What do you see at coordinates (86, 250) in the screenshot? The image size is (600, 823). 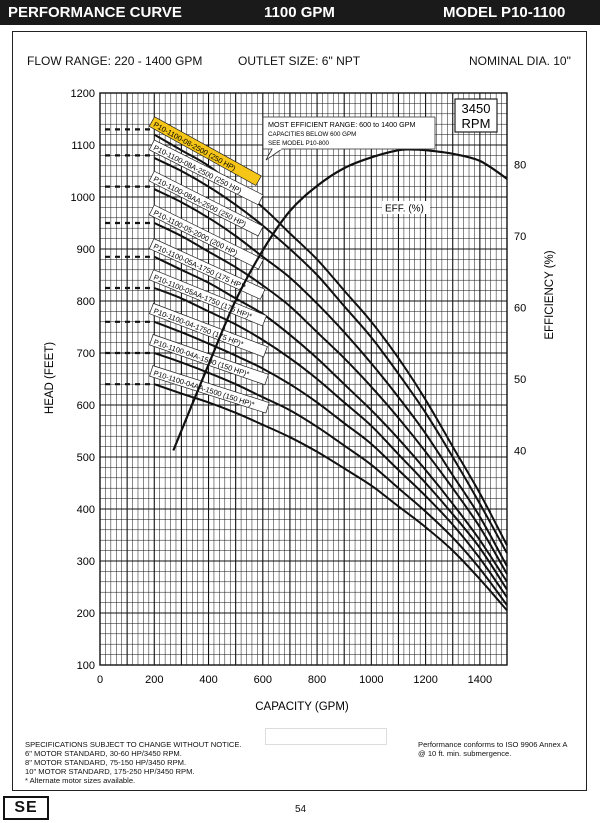 I see `y-tick-label: 900` at bounding box center [86, 250].